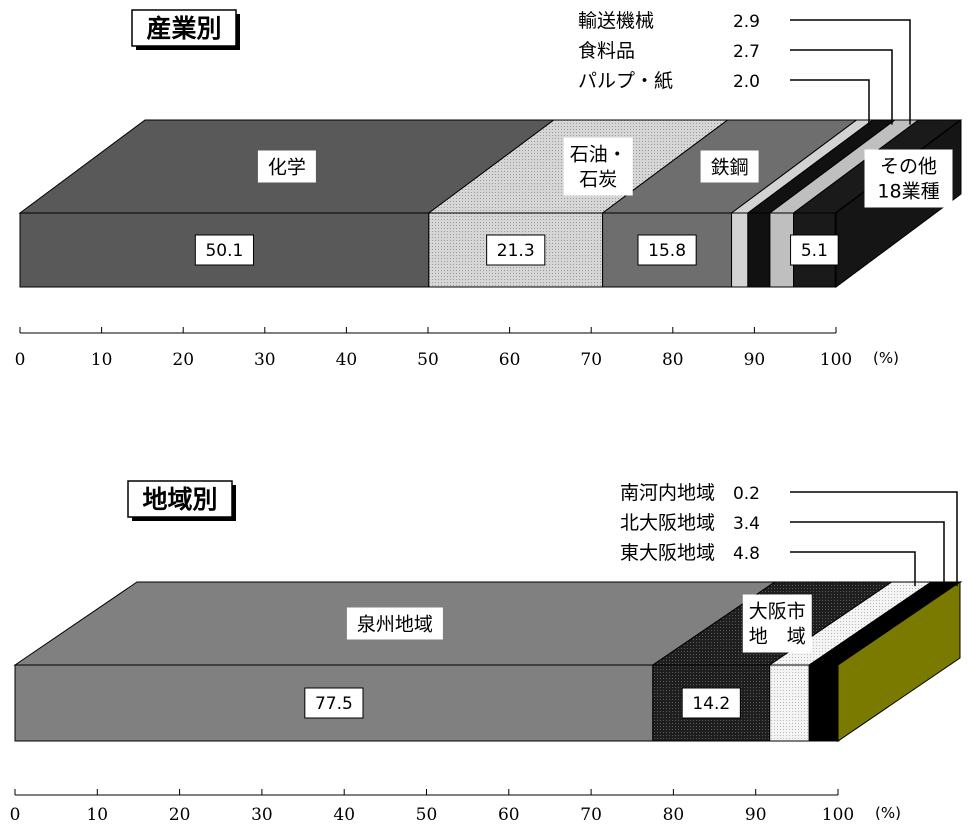  What do you see at coordinates (265, 360) in the screenshot?
I see `x-tick-label-1-4: 30` at bounding box center [265, 360].